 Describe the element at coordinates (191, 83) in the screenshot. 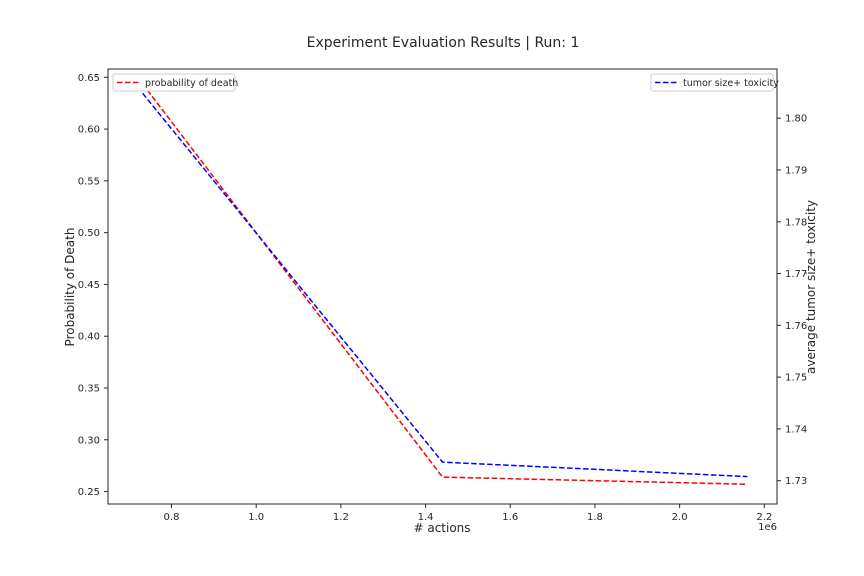

I see `legend-left-label: probability of death` at that location.